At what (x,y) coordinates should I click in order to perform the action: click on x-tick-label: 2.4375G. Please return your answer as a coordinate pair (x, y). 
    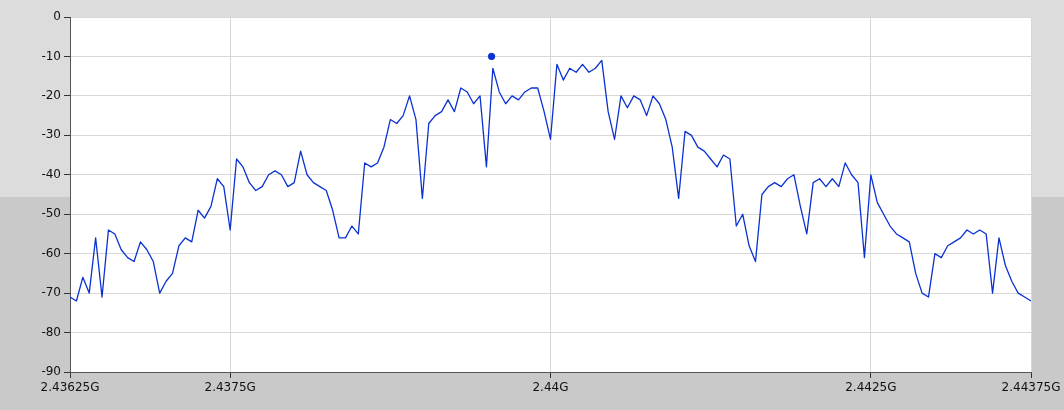
    Looking at the image, I should click on (230, 387).